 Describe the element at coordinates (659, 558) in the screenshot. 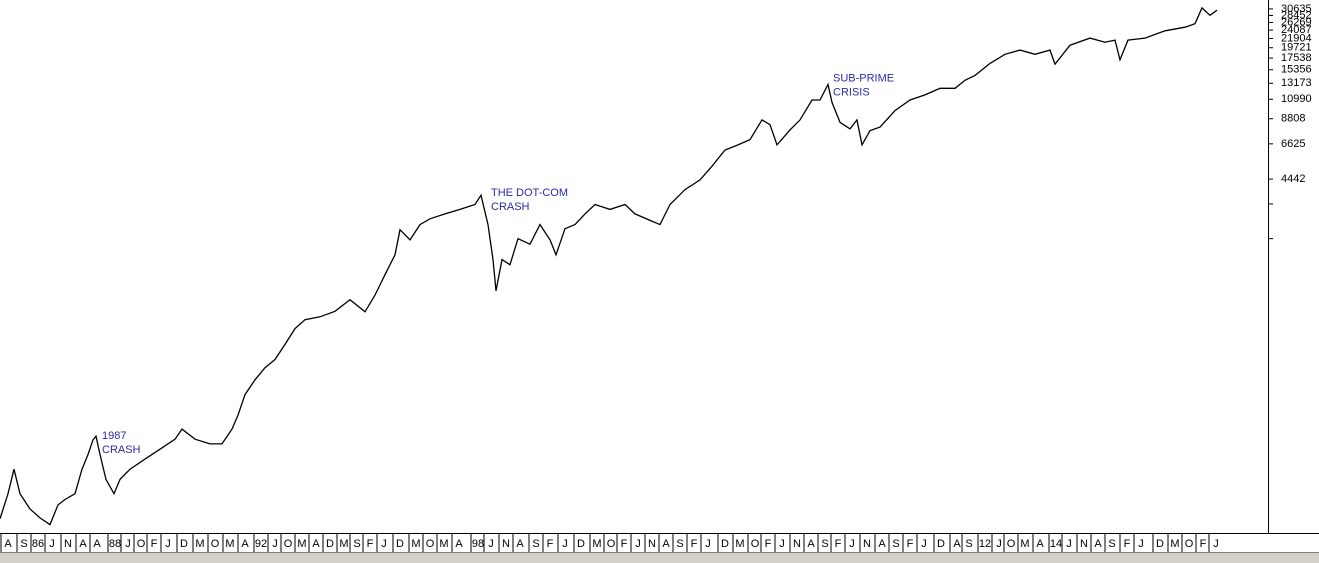

I see `status-strip` at that location.